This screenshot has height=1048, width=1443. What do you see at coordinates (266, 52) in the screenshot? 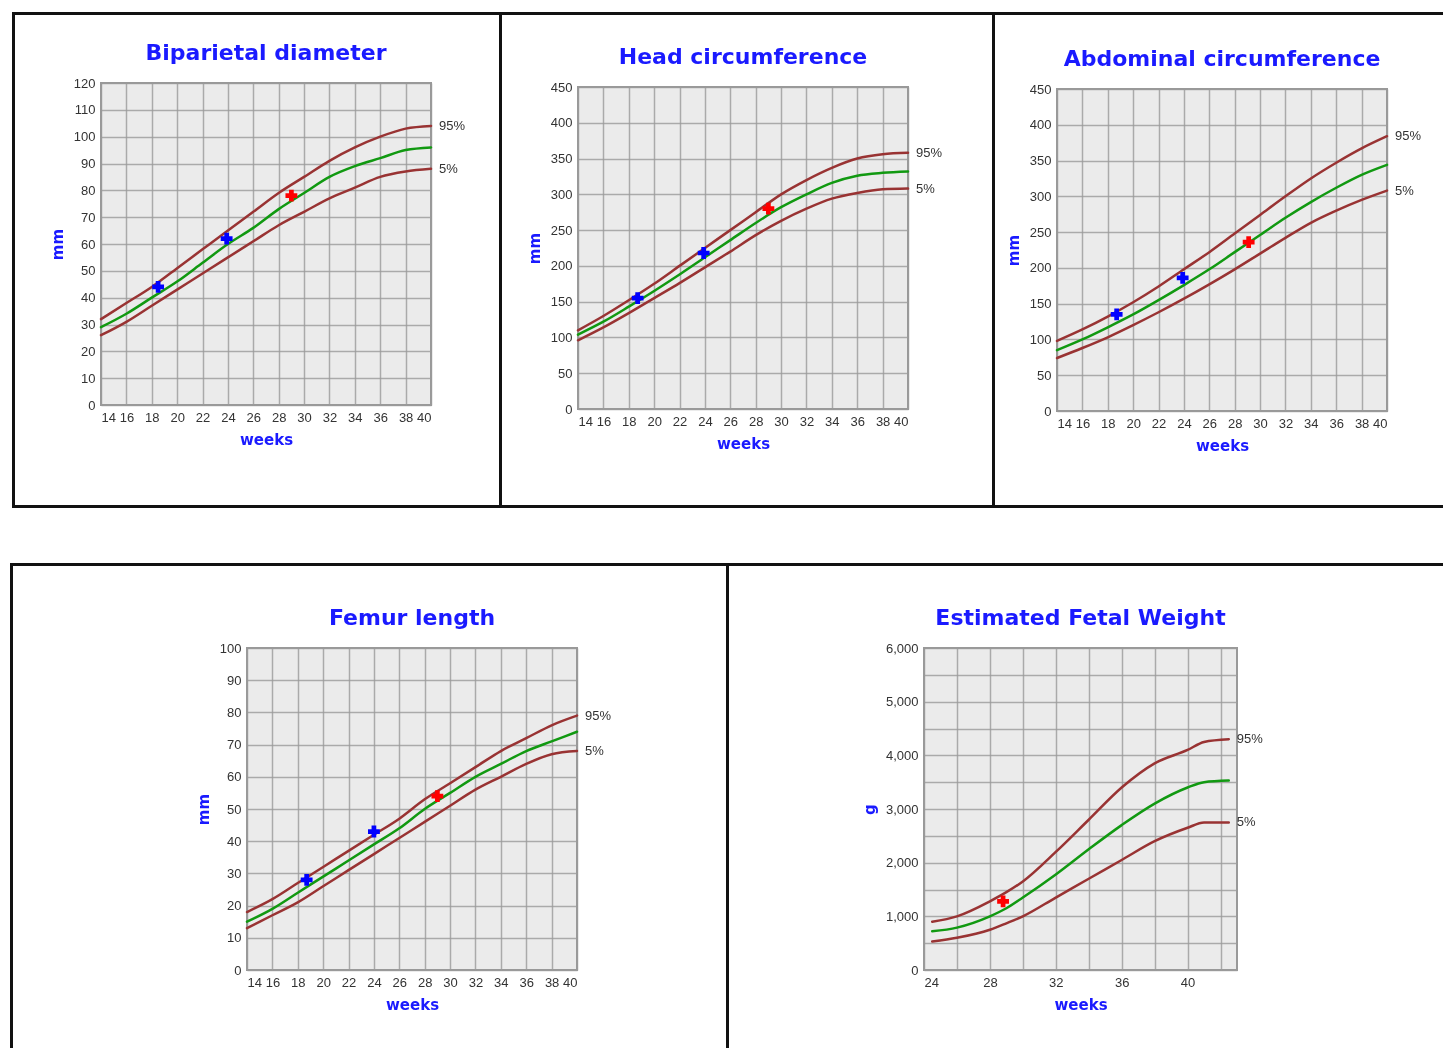
I see `chart-title: Biparietal diameter` at bounding box center [266, 52].